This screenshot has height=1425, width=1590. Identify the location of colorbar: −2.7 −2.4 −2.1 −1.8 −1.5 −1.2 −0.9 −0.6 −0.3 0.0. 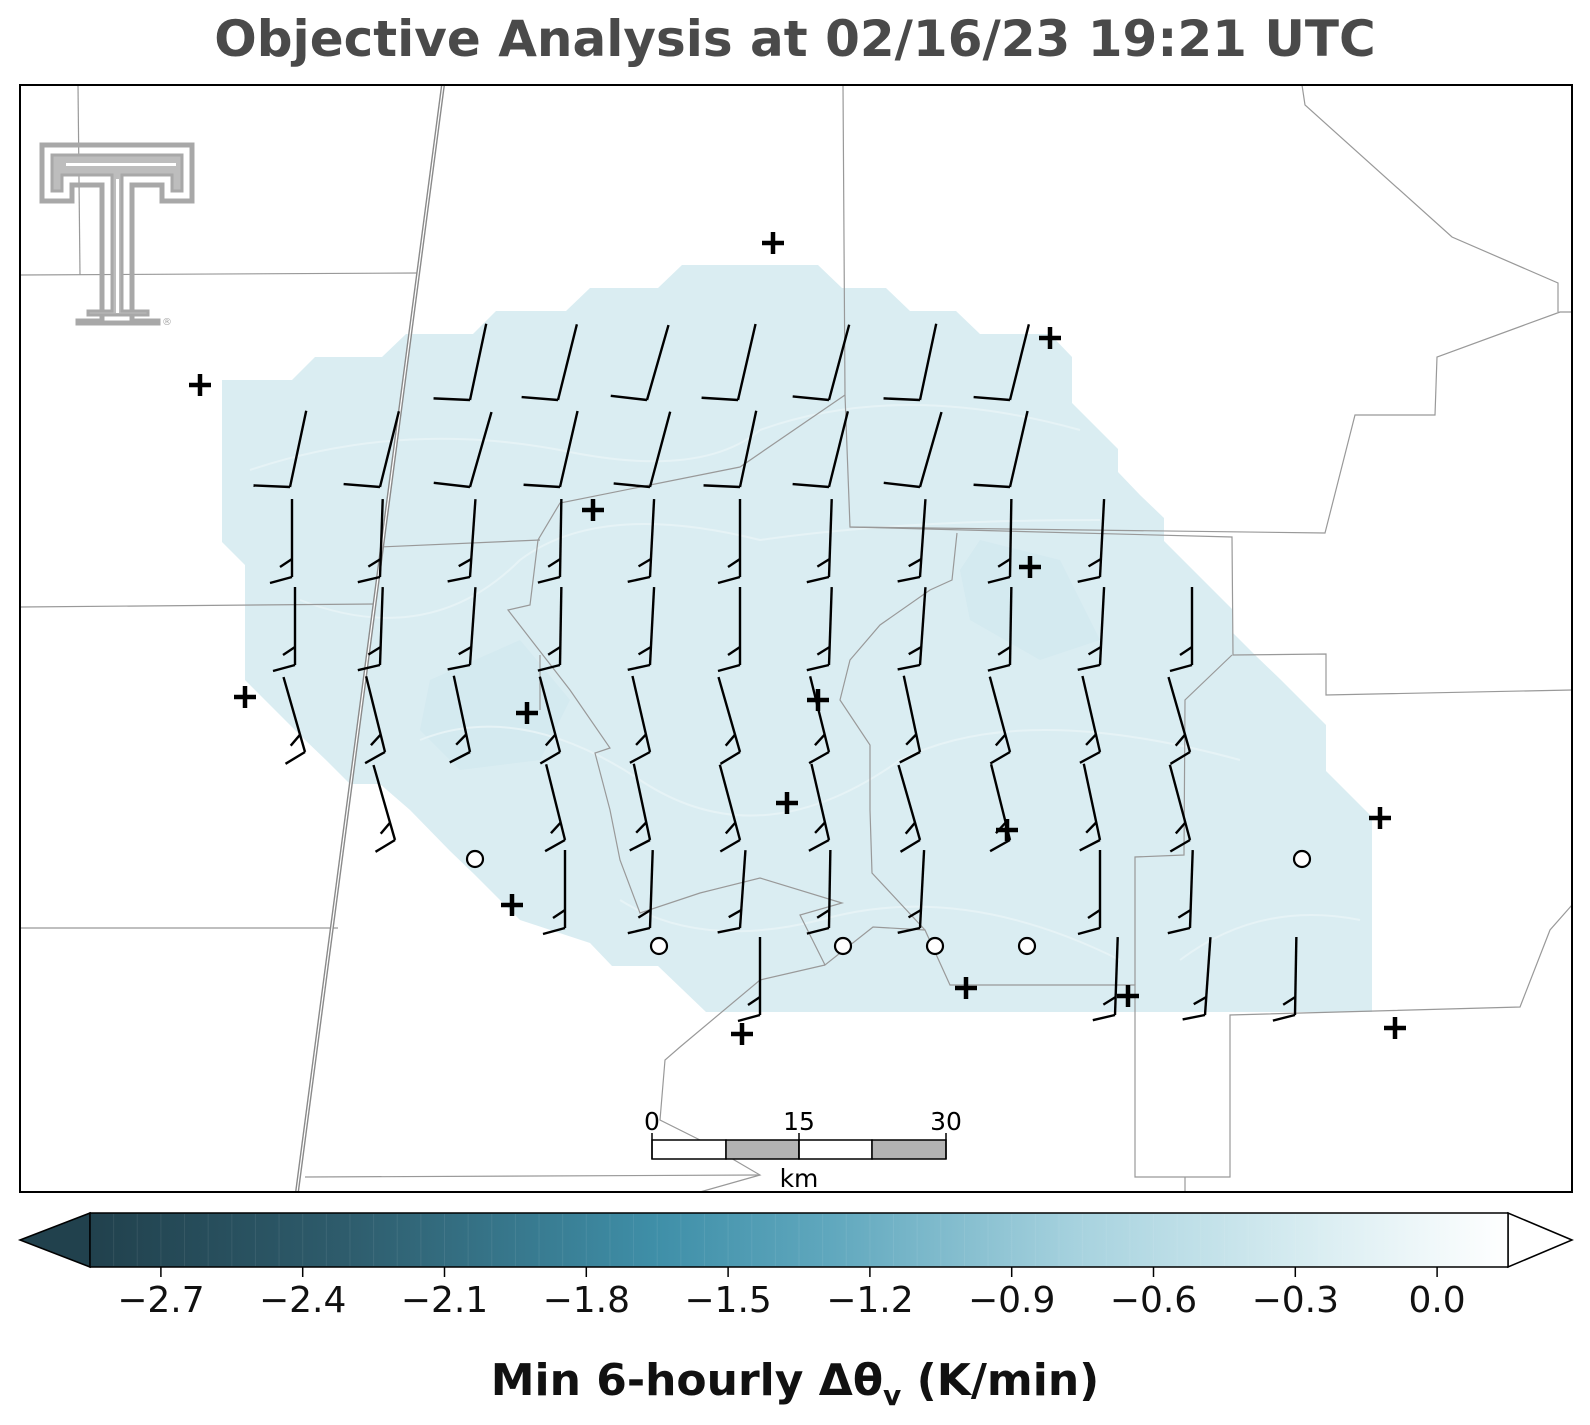
(795, 1266).